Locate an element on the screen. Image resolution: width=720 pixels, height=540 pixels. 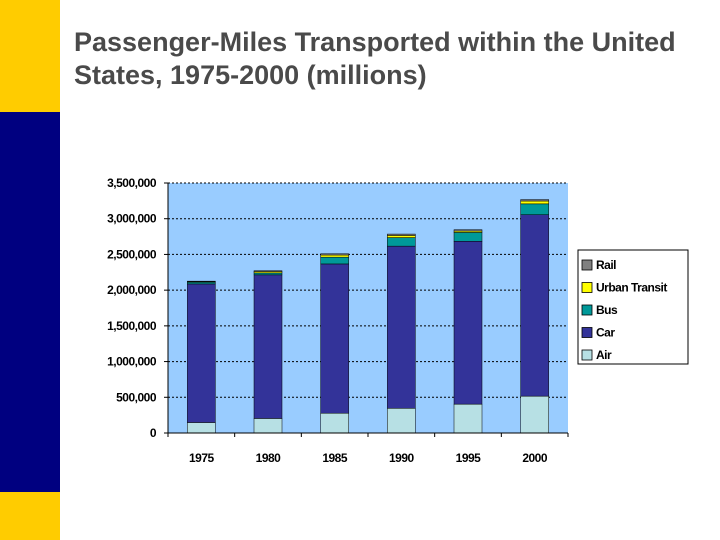
y-tick-label: 2,000,000 is located at coordinates (132, 290).